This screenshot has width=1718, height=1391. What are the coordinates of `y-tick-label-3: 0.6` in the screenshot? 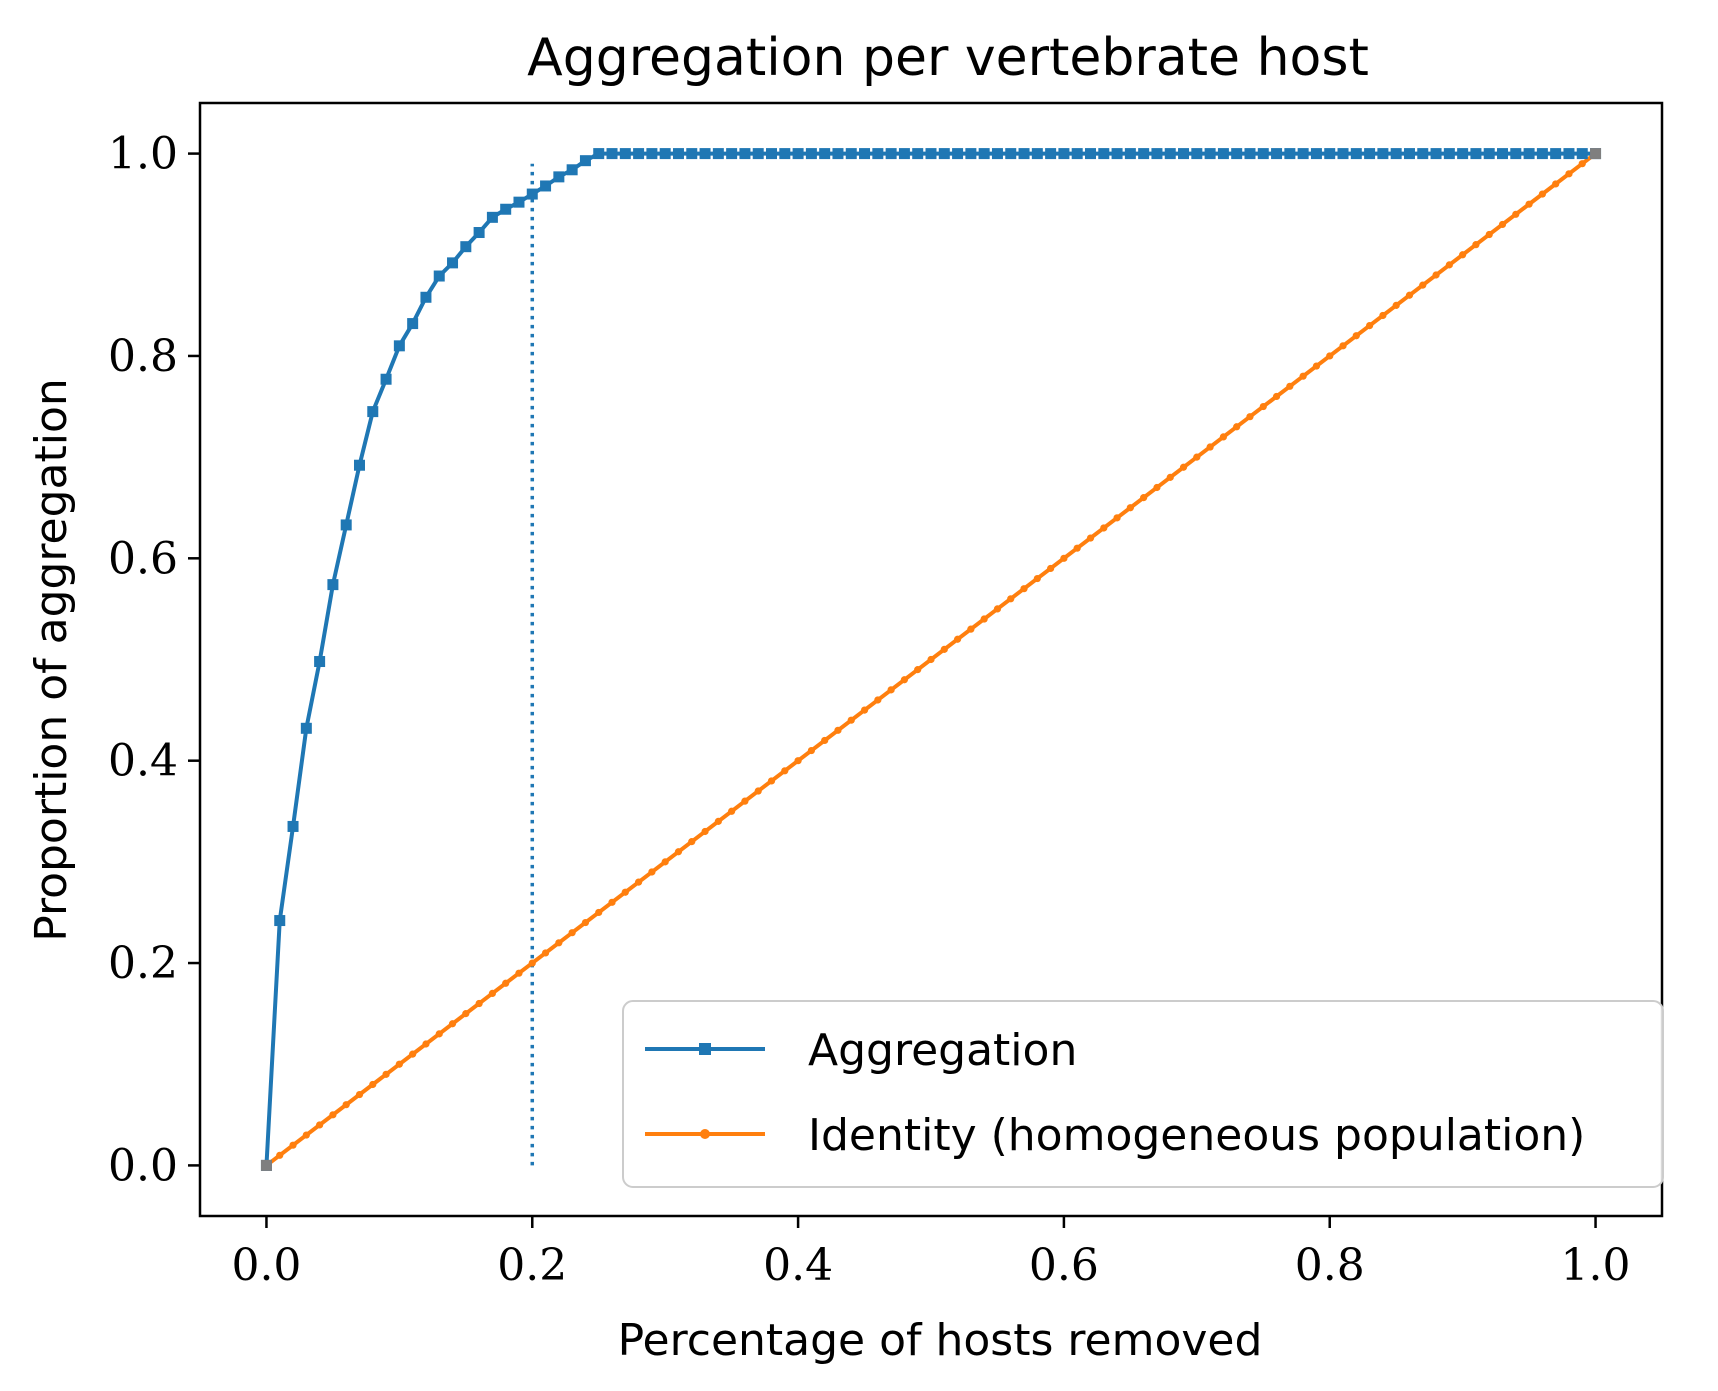 It's located at (143, 558).